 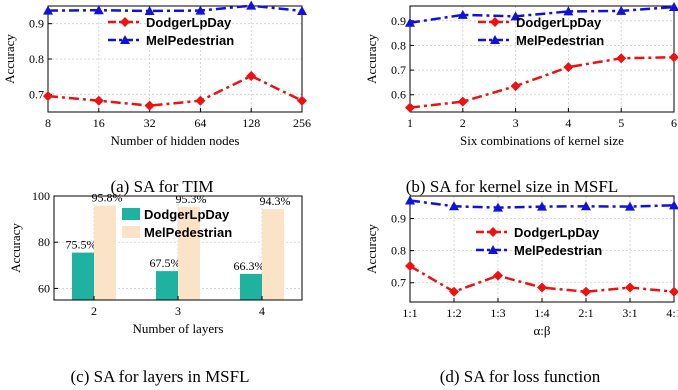 What do you see at coordinates (178, 328) in the screenshot?
I see `x-axis-label: Number of layers` at bounding box center [178, 328].